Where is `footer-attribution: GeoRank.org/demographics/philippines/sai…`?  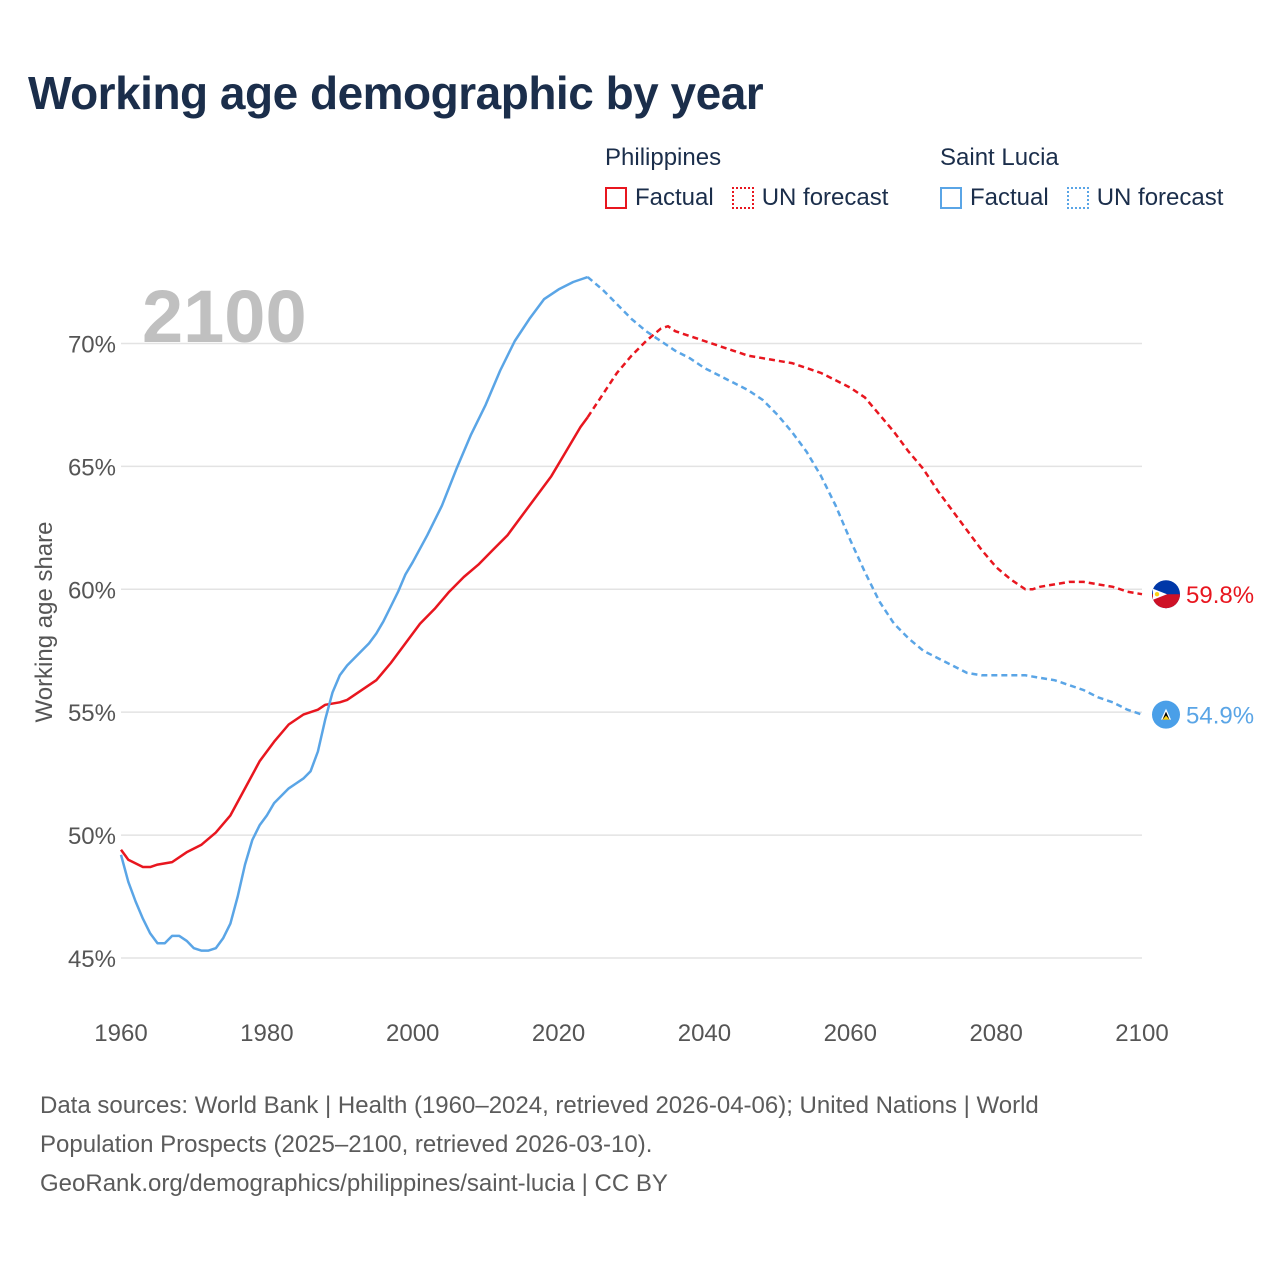
footer-attribution: GeoRank.org/demographics/philippines/sai… is located at coordinates (354, 1183).